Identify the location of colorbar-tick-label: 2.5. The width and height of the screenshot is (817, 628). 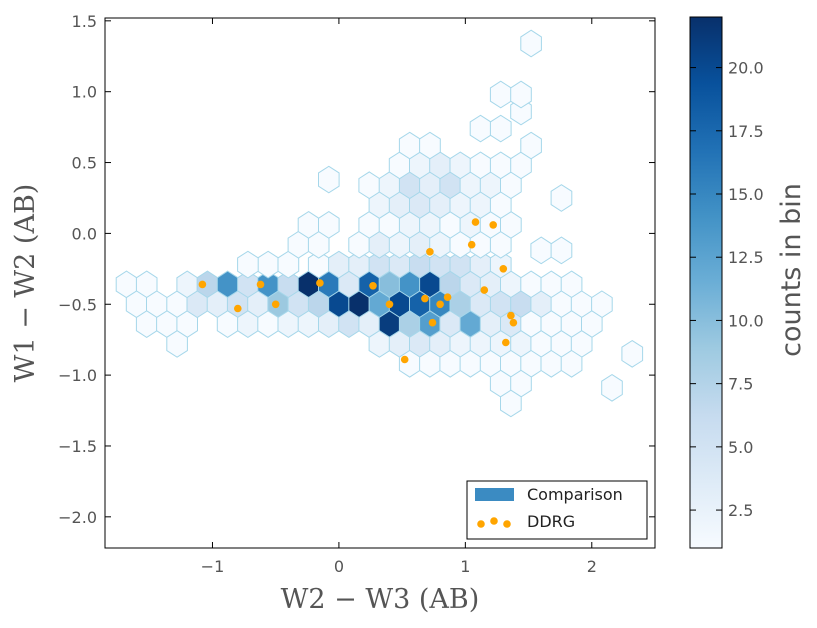
(740, 510).